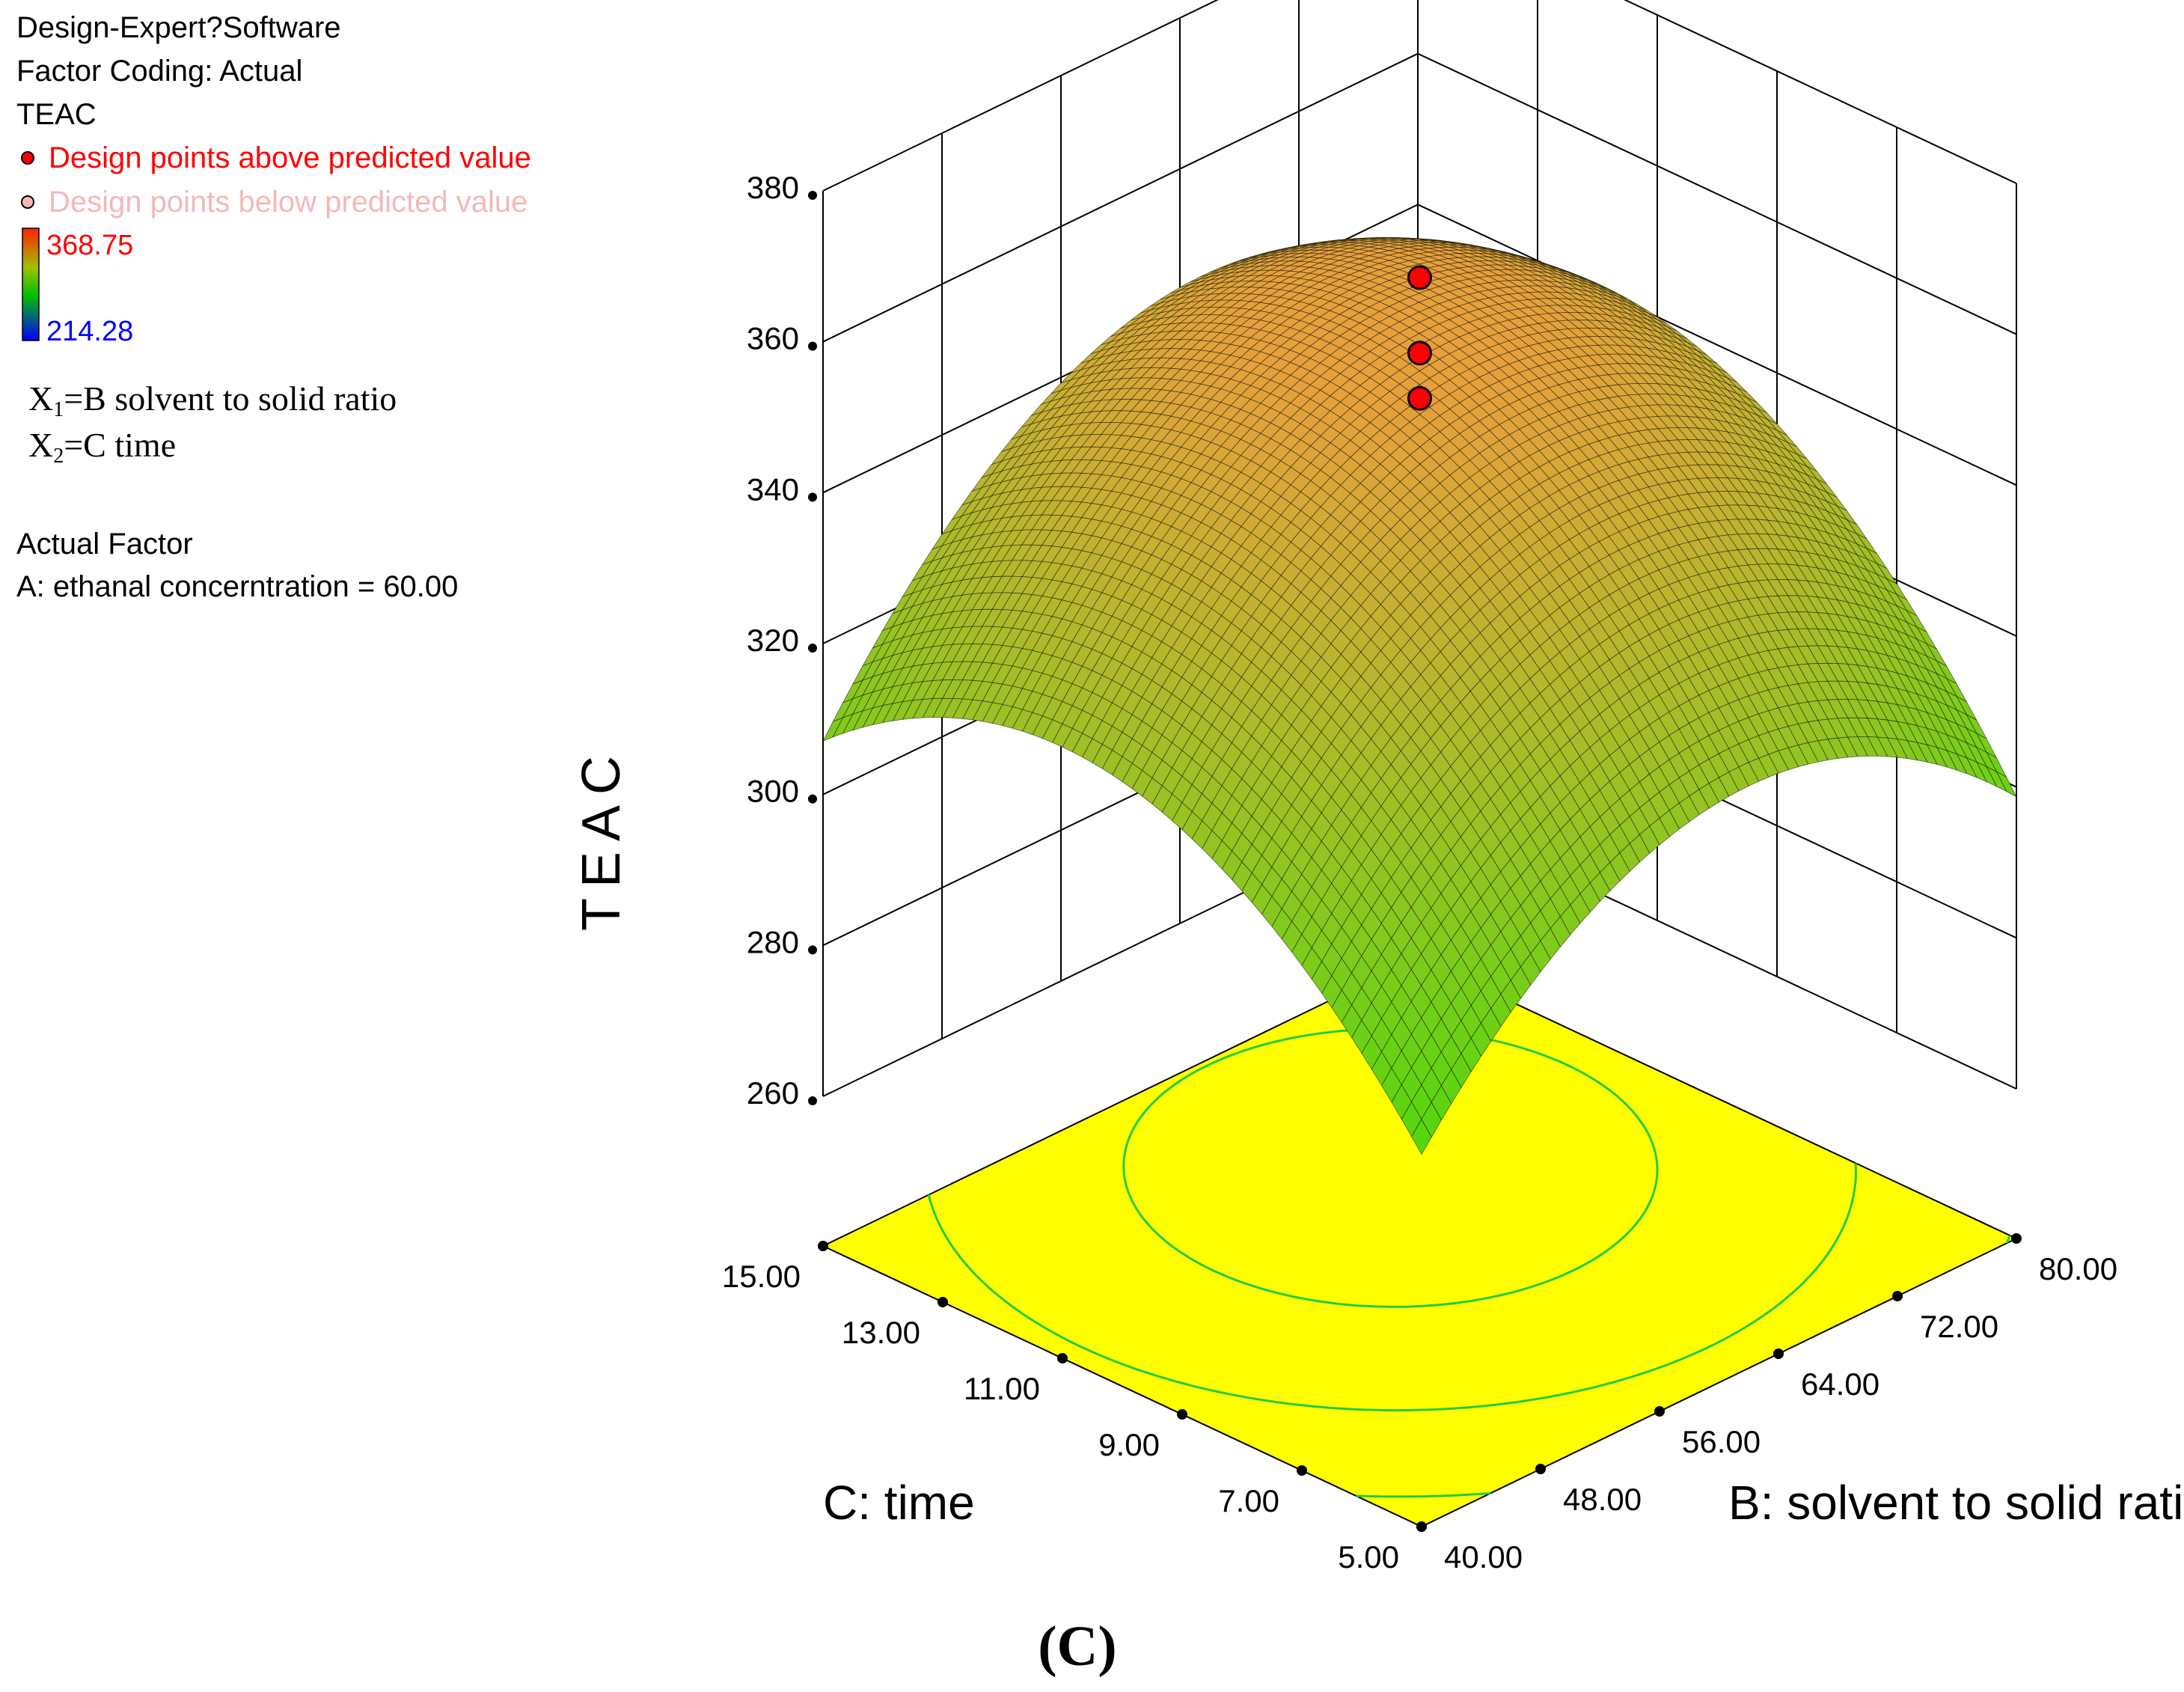 Image resolution: width=2184 pixels, height=1692 pixels. I want to click on z-tick-label: 380, so click(773, 187).